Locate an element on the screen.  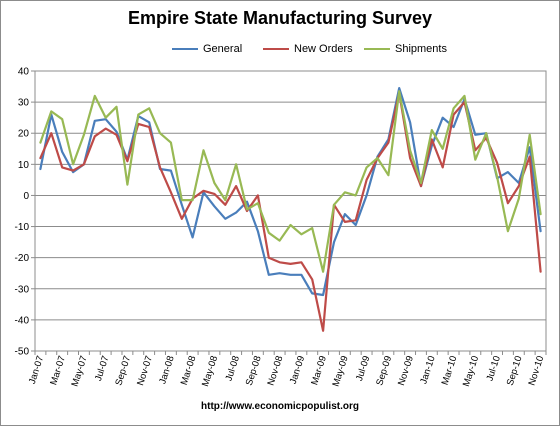
legend-swatch-new-orders is located at coordinates (276, 49).